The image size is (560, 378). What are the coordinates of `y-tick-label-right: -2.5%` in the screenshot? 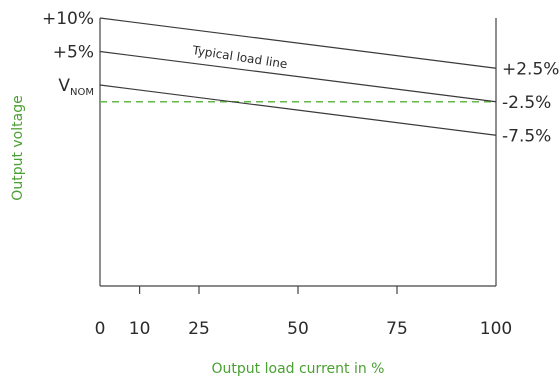 It's located at (526, 103).